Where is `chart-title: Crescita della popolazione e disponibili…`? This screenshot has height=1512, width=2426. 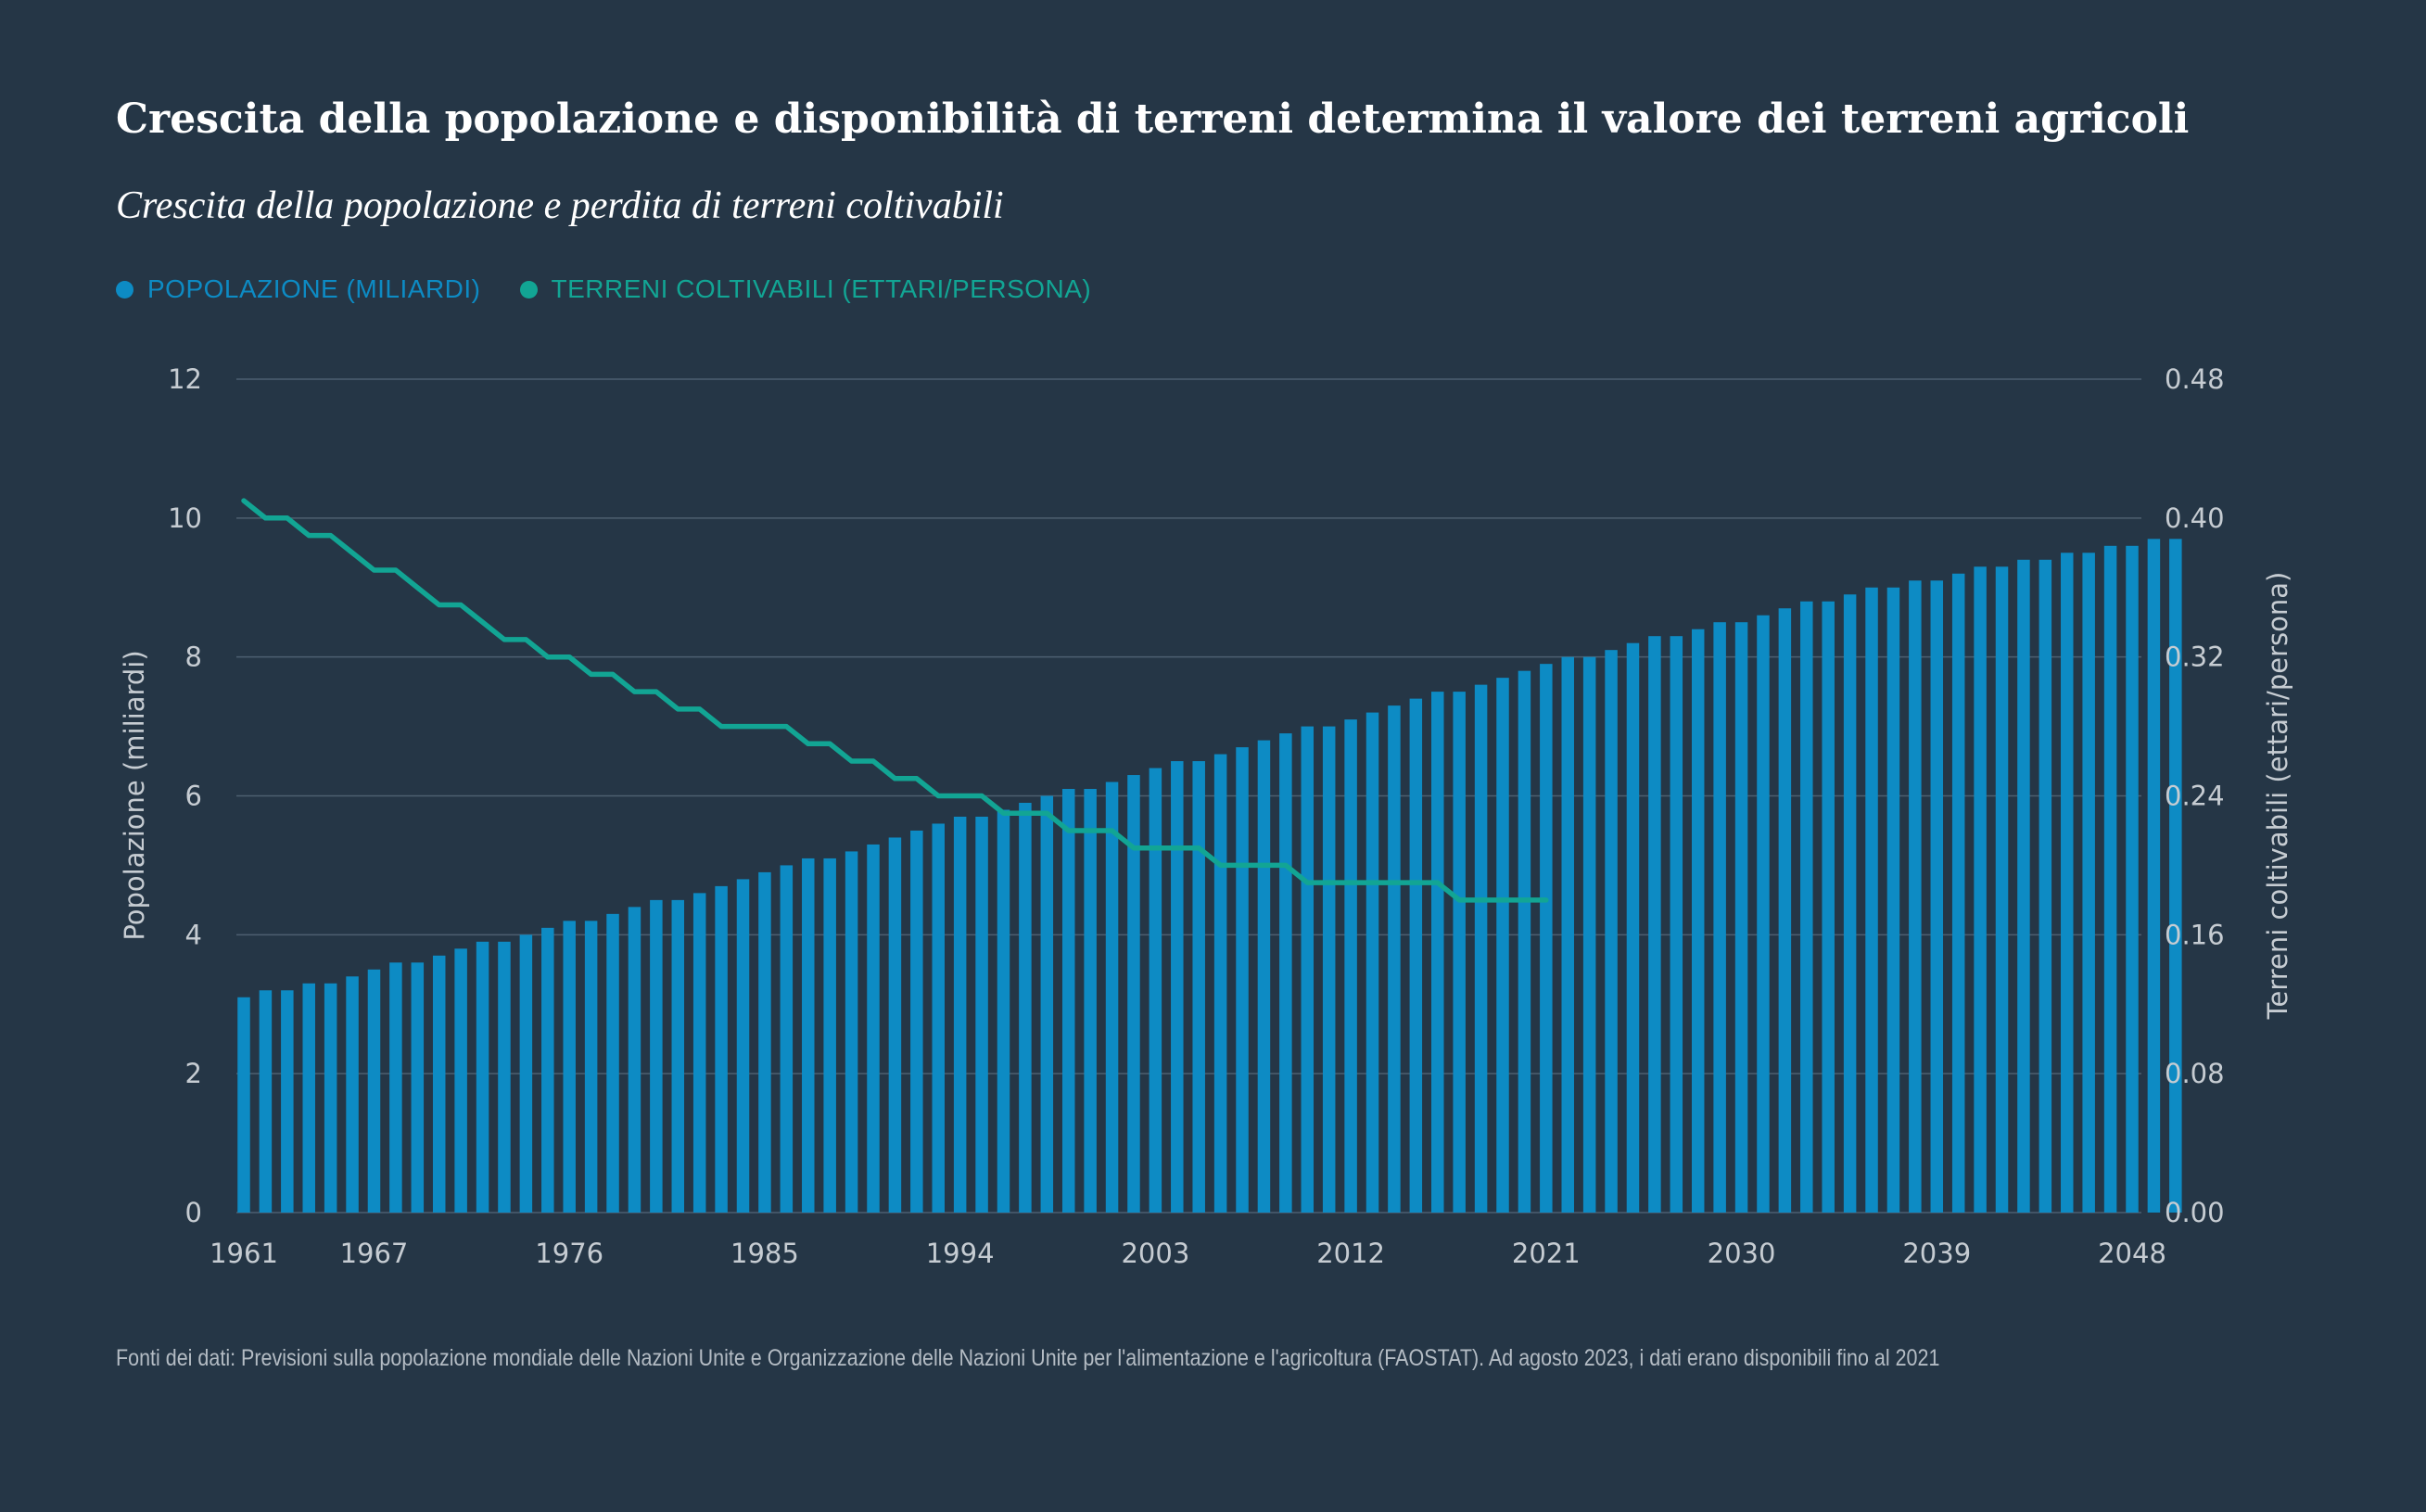 chart-title: Crescita della popolazione e disponibili… is located at coordinates (1153, 119).